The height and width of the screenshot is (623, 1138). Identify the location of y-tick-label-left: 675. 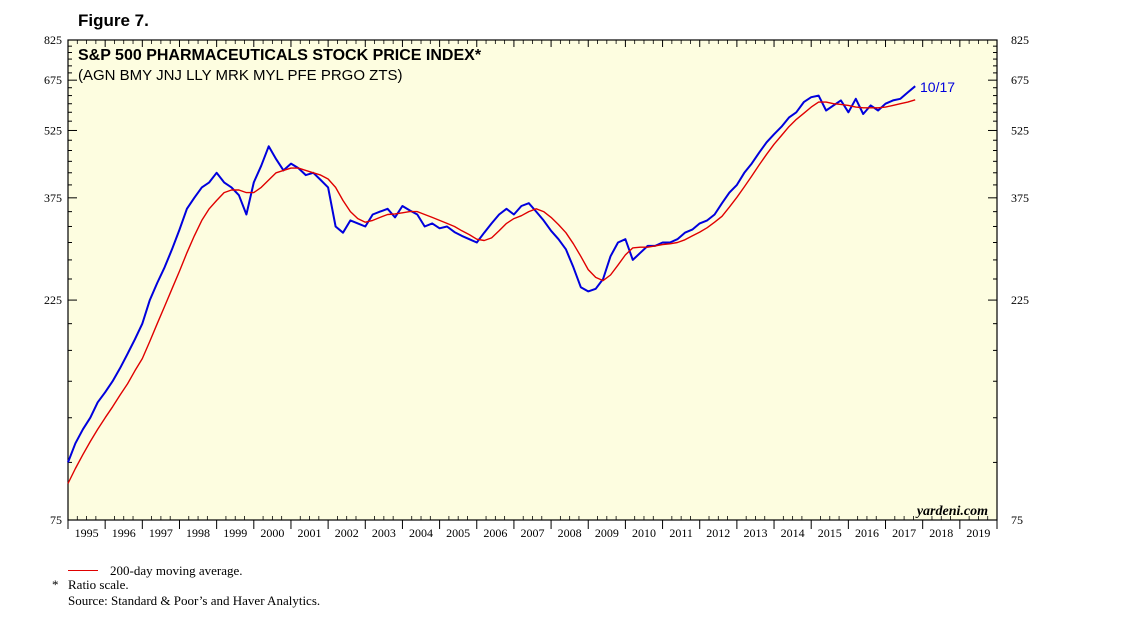
(53, 80).